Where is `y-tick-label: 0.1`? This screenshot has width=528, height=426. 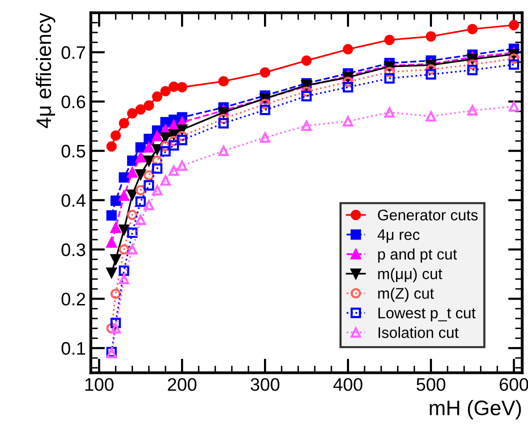 y-tick-label: 0.1 is located at coordinates (74, 348).